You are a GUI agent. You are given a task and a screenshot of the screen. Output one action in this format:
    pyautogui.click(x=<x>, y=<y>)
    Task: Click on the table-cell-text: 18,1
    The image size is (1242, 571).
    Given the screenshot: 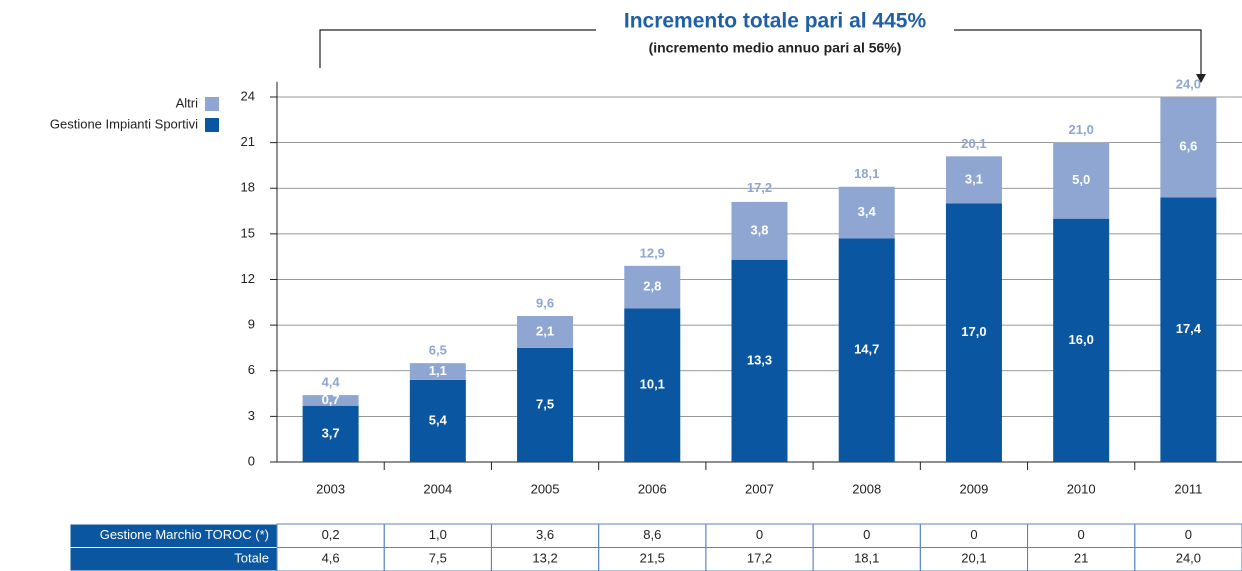 What is the action you would take?
    pyautogui.click(x=866, y=558)
    